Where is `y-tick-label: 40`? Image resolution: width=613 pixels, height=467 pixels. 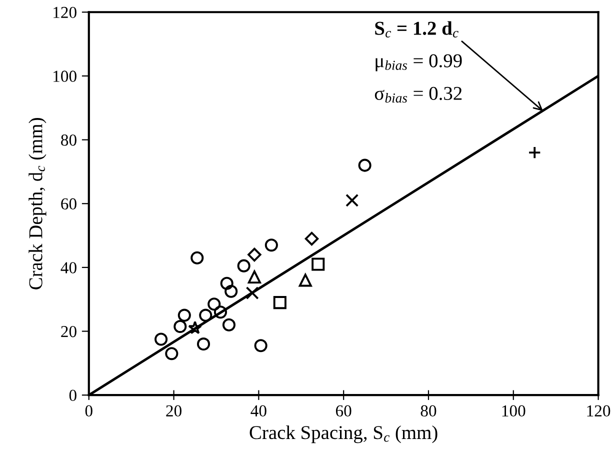
y-tick-label: 40 is located at coordinates (68, 268).